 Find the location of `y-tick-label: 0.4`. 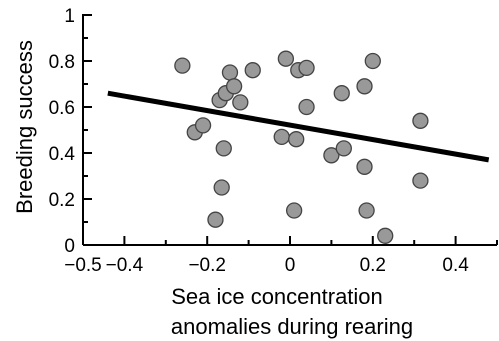

y-tick-label: 0.4 is located at coordinates (62, 154).